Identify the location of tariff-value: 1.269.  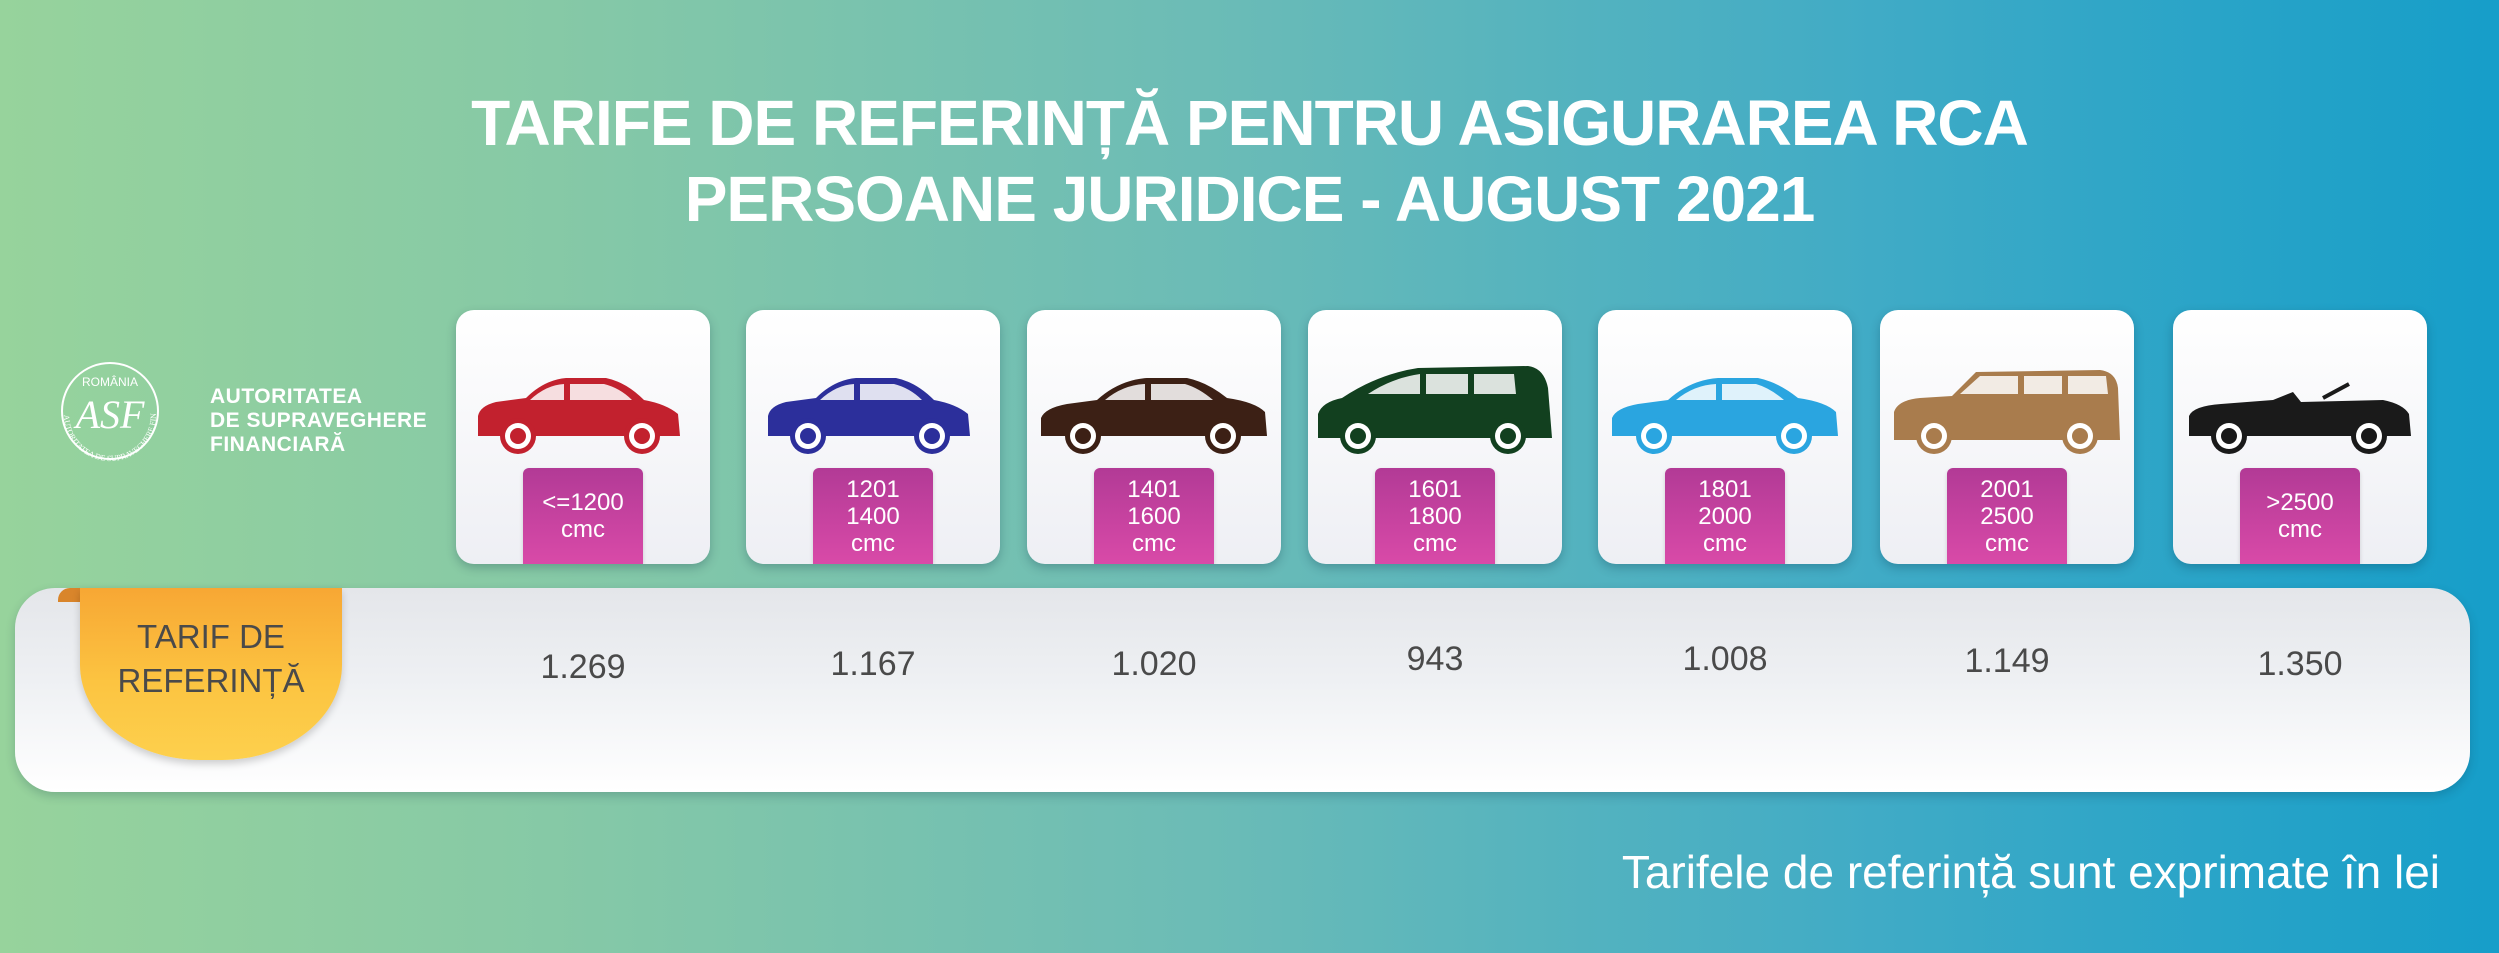
(583, 667).